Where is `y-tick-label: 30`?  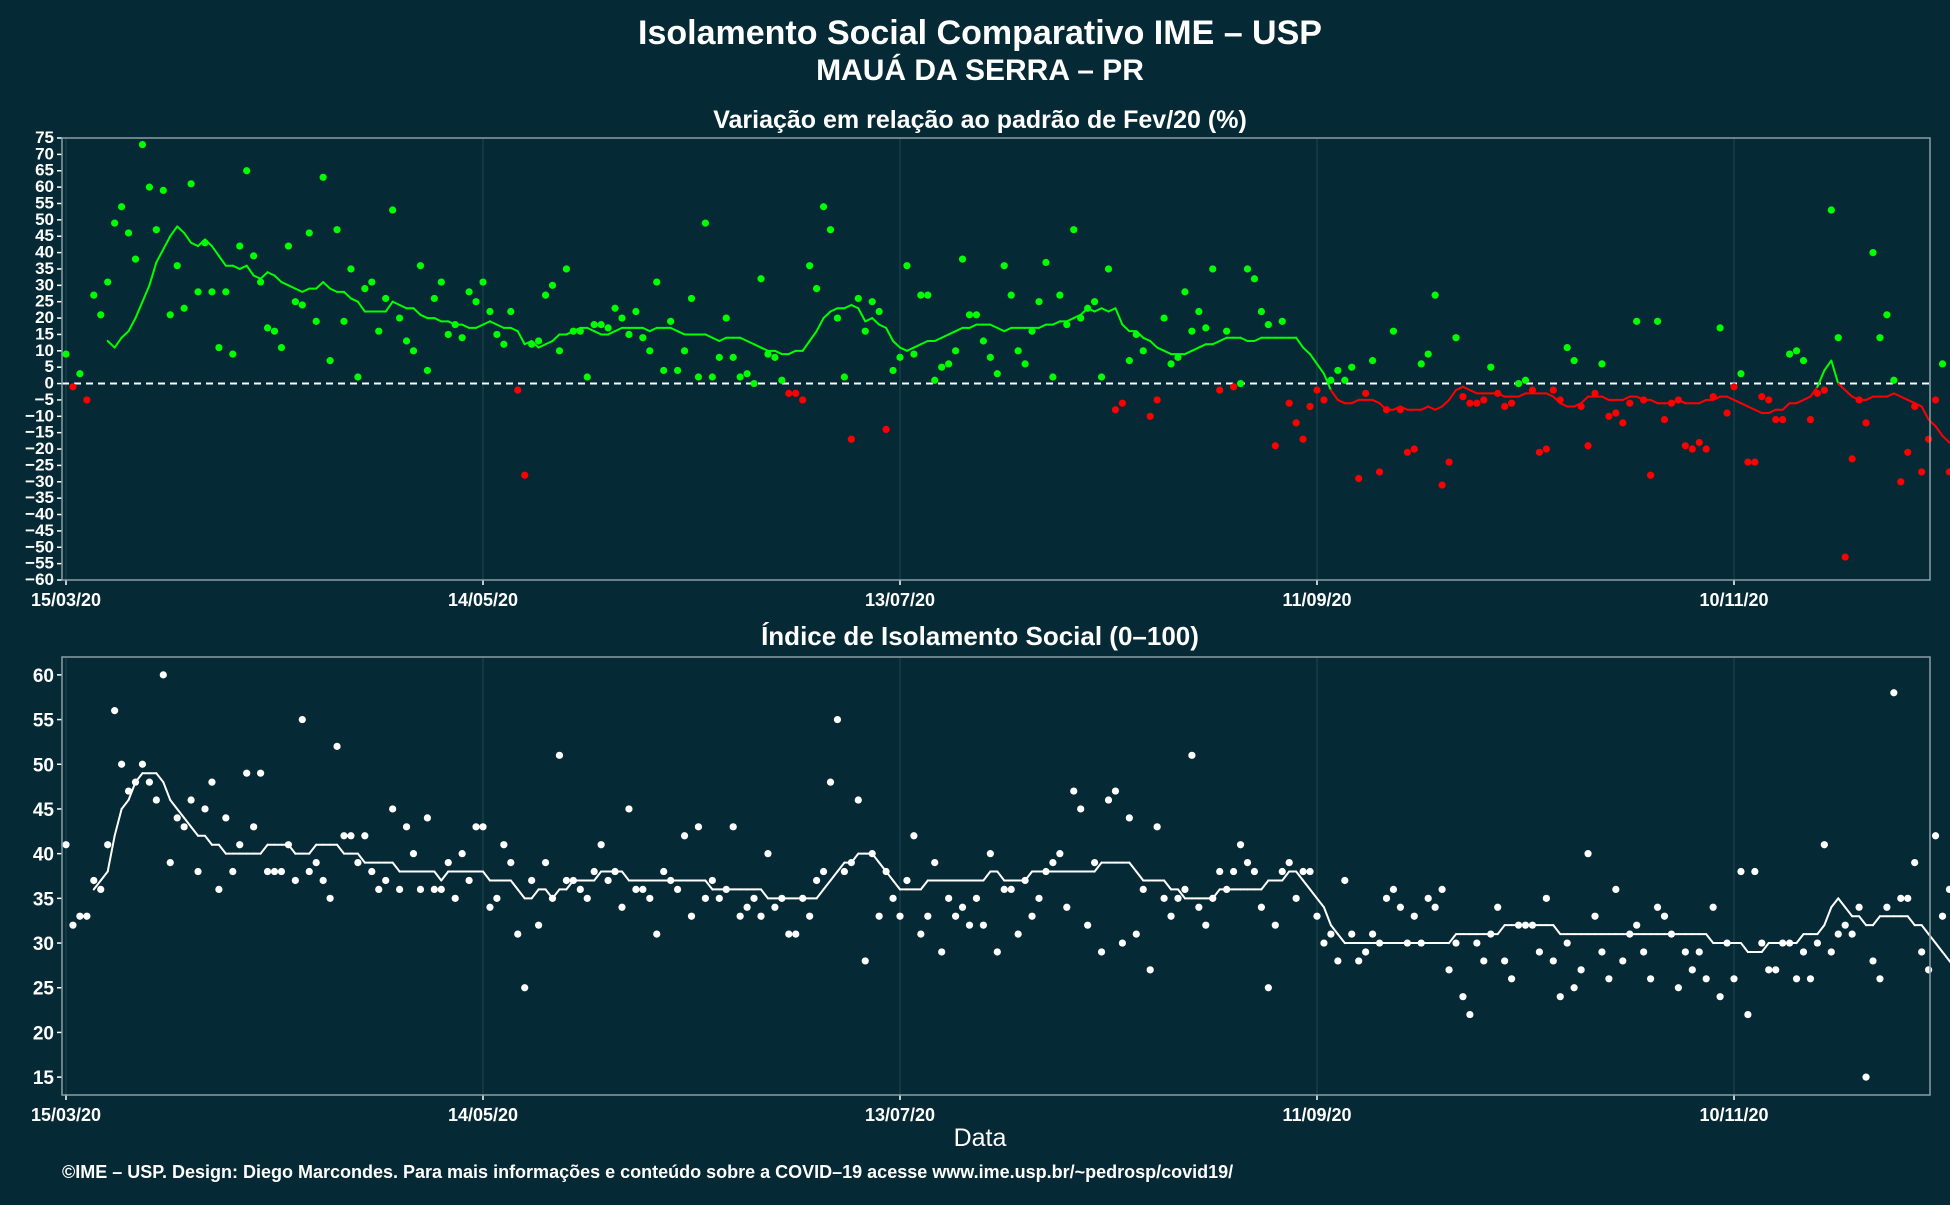 y-tick-label: 30 is located at coordinates (44, 284).